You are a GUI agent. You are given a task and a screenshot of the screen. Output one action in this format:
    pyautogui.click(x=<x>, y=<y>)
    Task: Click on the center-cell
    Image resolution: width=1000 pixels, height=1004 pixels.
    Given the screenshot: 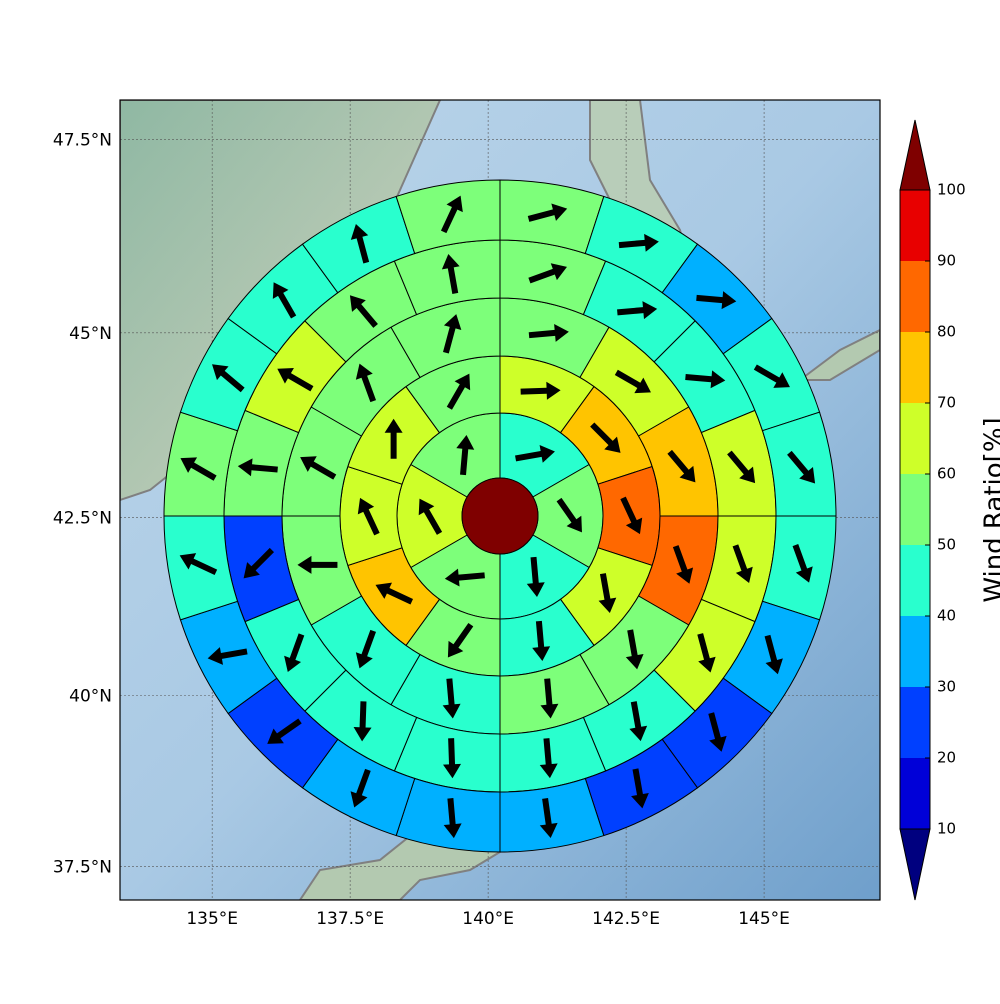 What is the action you would take?
    pyautogui.click(x=500, y=516)
    